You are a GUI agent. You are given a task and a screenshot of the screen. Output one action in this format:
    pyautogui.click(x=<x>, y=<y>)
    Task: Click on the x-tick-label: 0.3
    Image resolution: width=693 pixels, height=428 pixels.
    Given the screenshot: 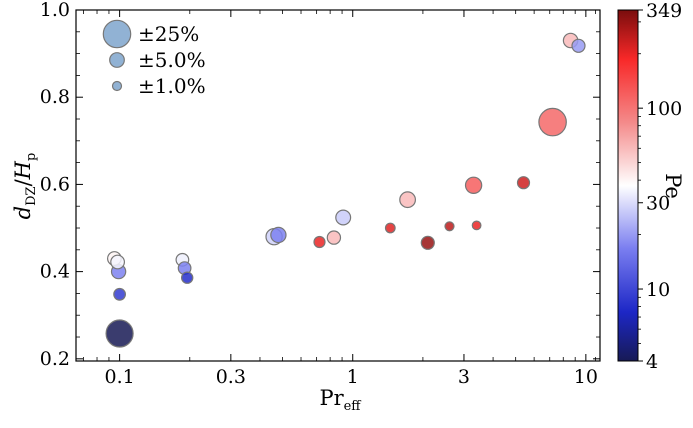 What is the action you would take?
    pyautogui.click(x=231, y=377)
    